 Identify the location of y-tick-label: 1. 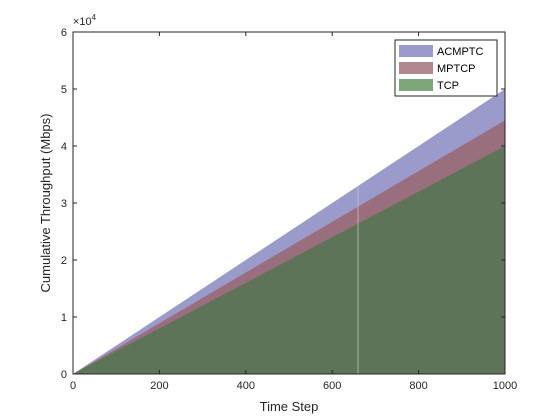
(64, 318).